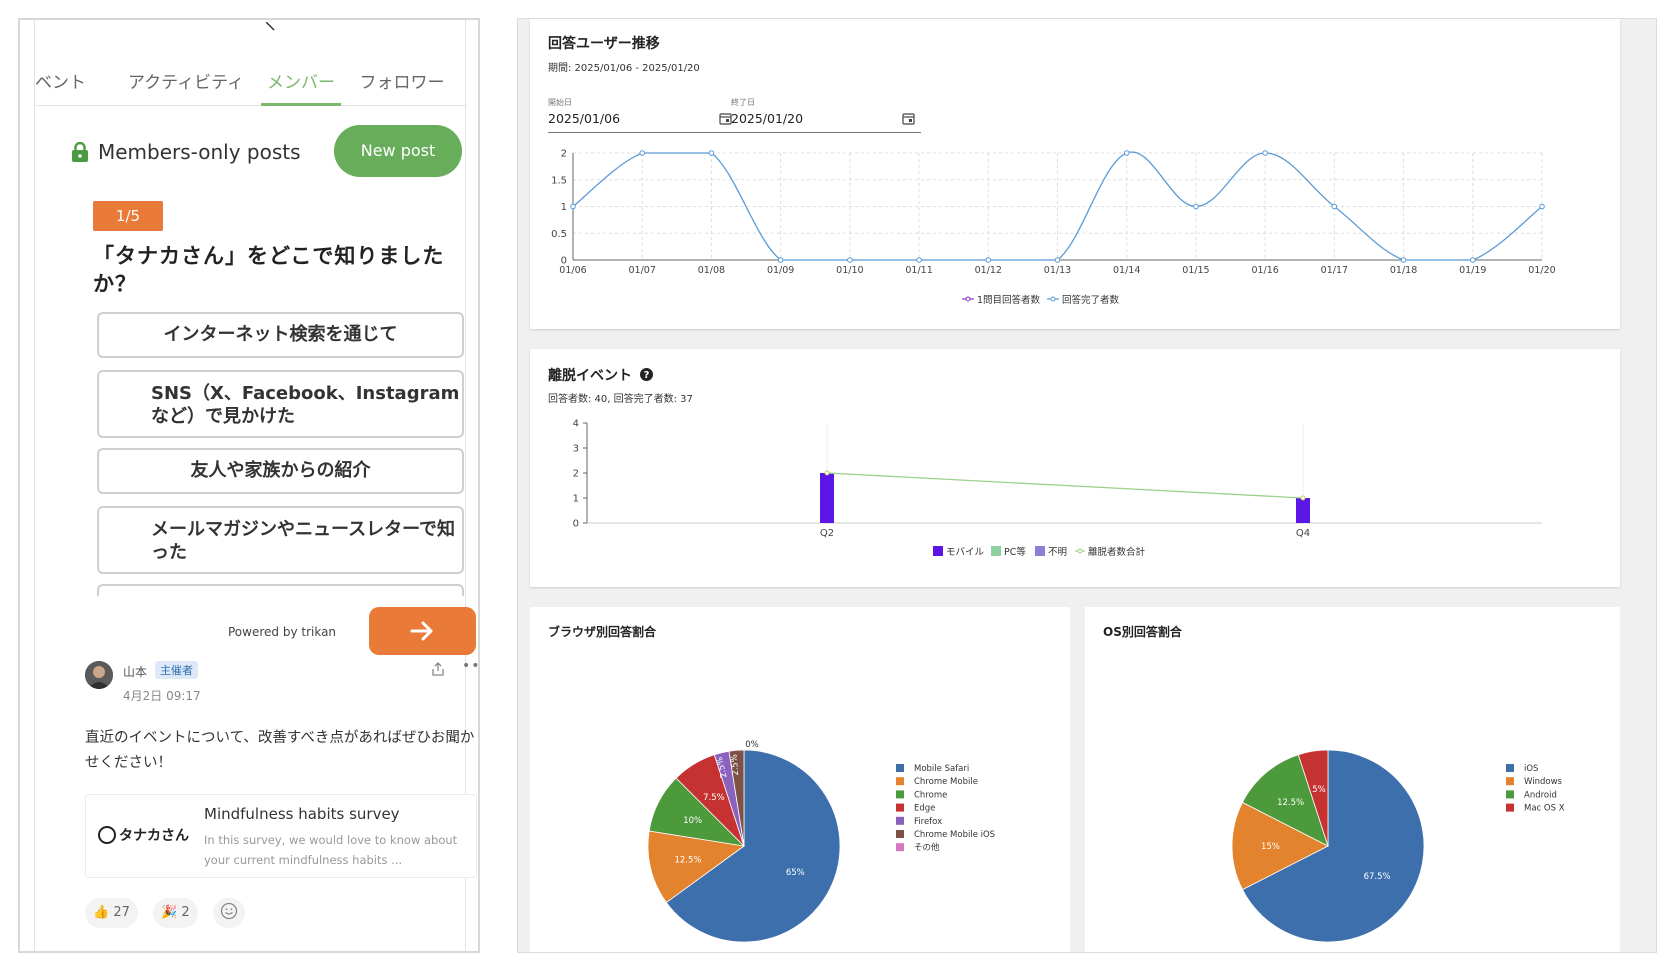 The image size is (1674, 970). Describe the element at coordinates (280, 471) in the screenshot. I see `answer-option-3: 友人や家族からの紹介` at that location.